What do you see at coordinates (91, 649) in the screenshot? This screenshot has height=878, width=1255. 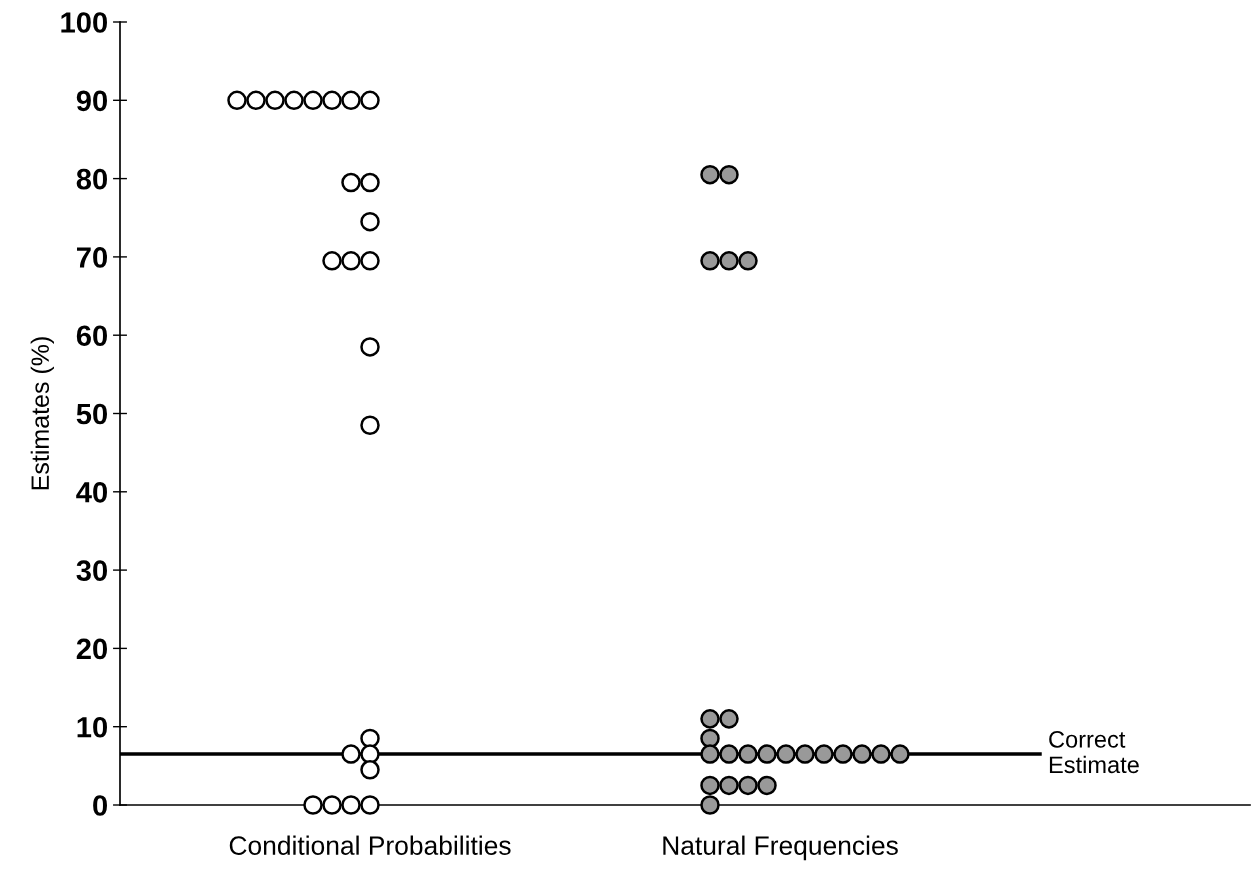 I see `y-tick-label: 20` at bounding box center [91, 649].